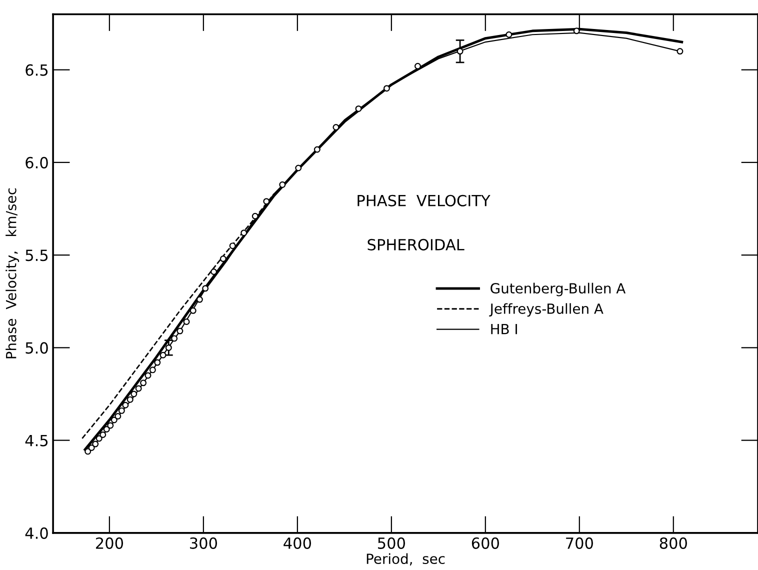  What do you see at coordinates (37, 162) in the screenshot?
I see `y-tick-label: 6.0` at bounding box center [37, 162].